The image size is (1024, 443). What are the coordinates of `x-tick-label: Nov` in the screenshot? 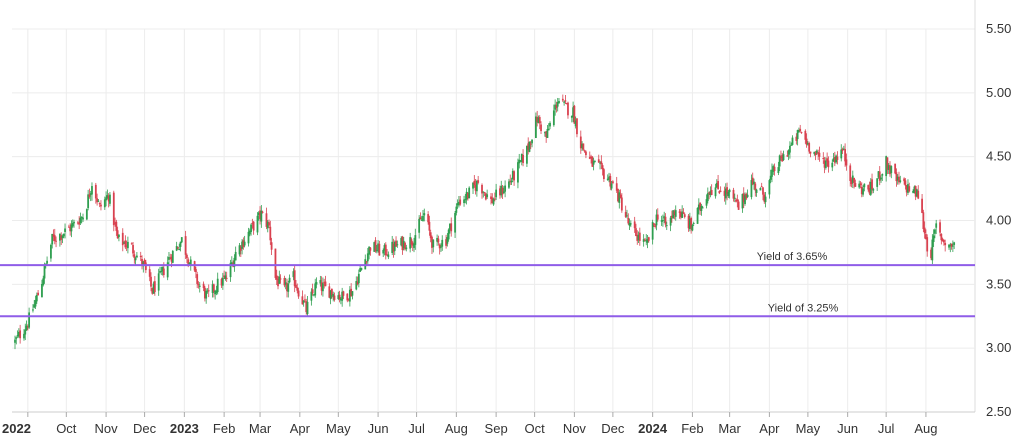 It's located at (107, 428).